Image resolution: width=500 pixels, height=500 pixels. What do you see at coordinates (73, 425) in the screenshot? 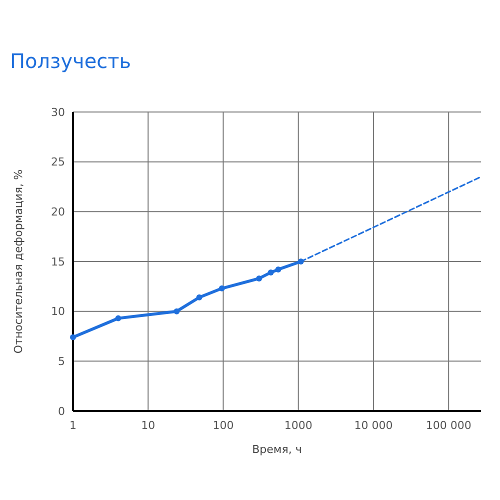
I see `x-tick-label: 1` at bounding box center [73, 425].